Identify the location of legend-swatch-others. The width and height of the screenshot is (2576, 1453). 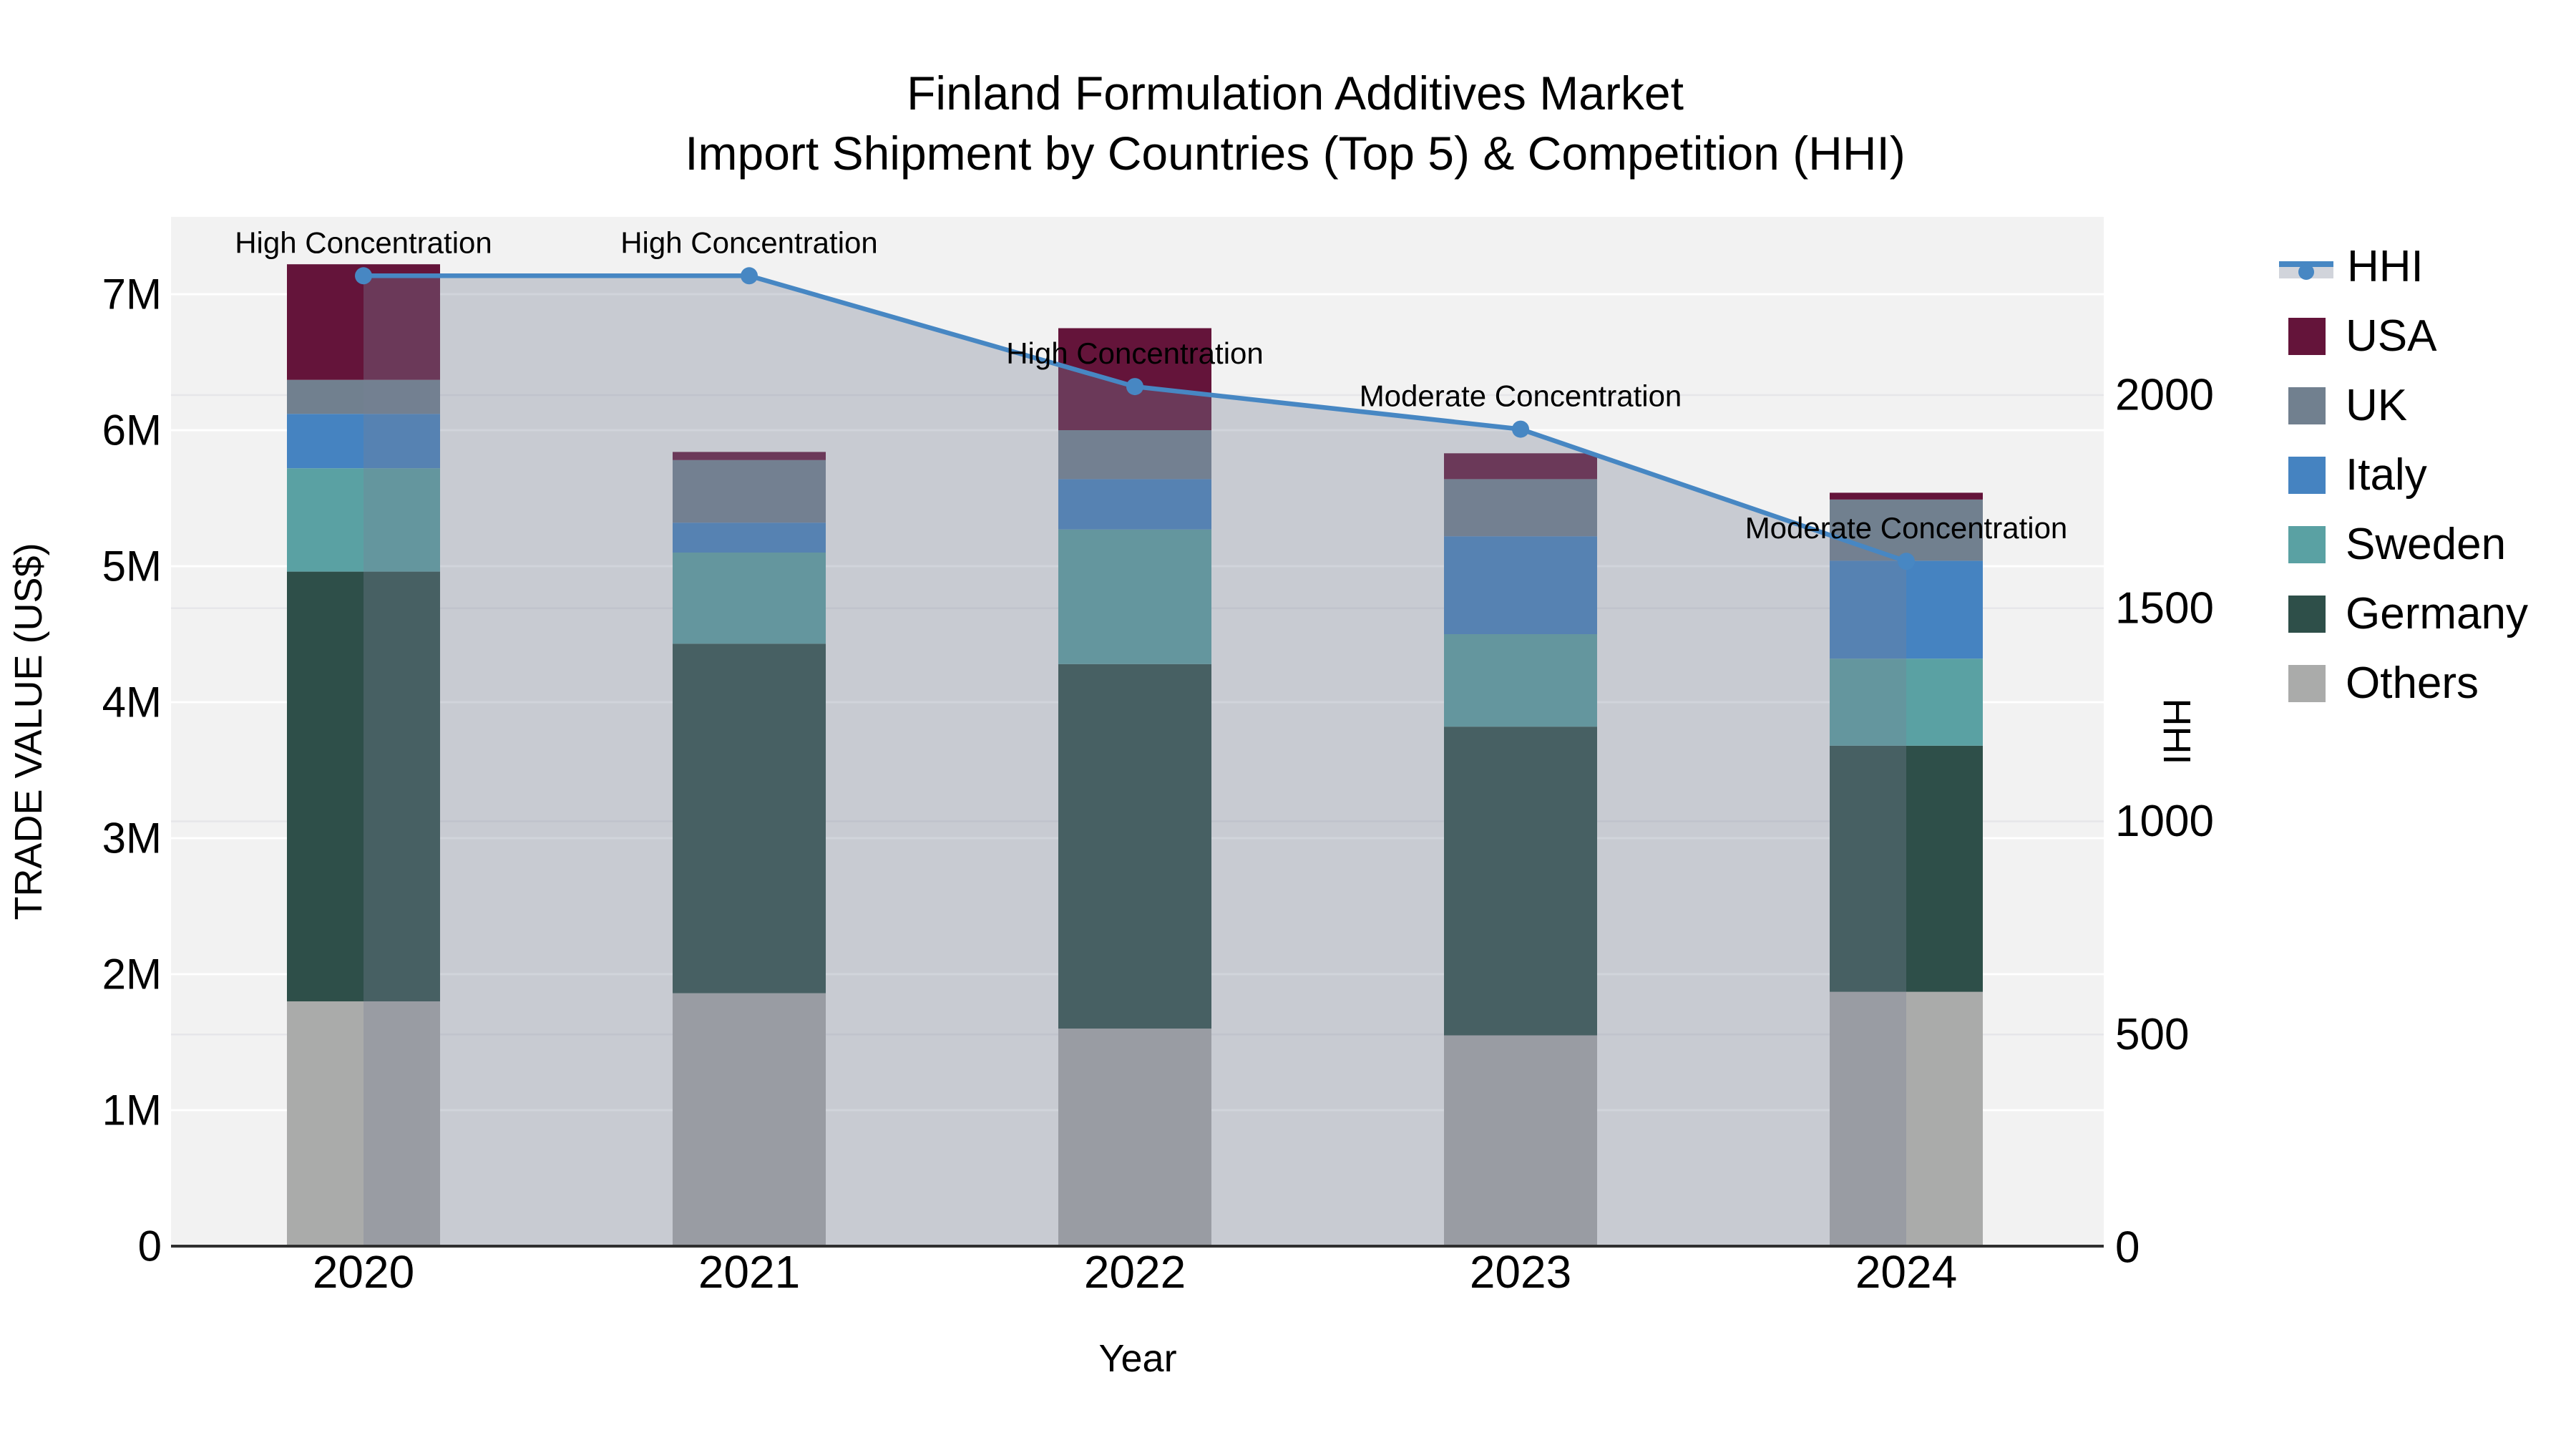
(2307, 683).